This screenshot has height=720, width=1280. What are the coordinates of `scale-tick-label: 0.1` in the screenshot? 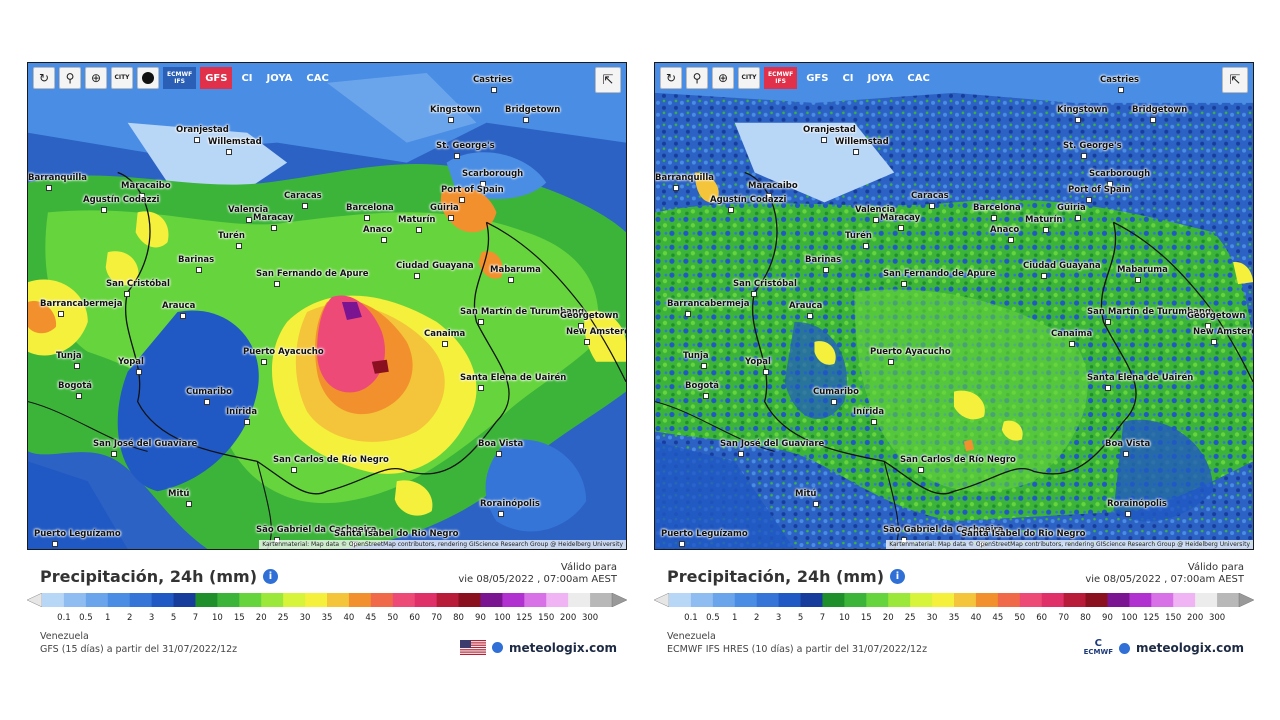 It's located at (64, 618).